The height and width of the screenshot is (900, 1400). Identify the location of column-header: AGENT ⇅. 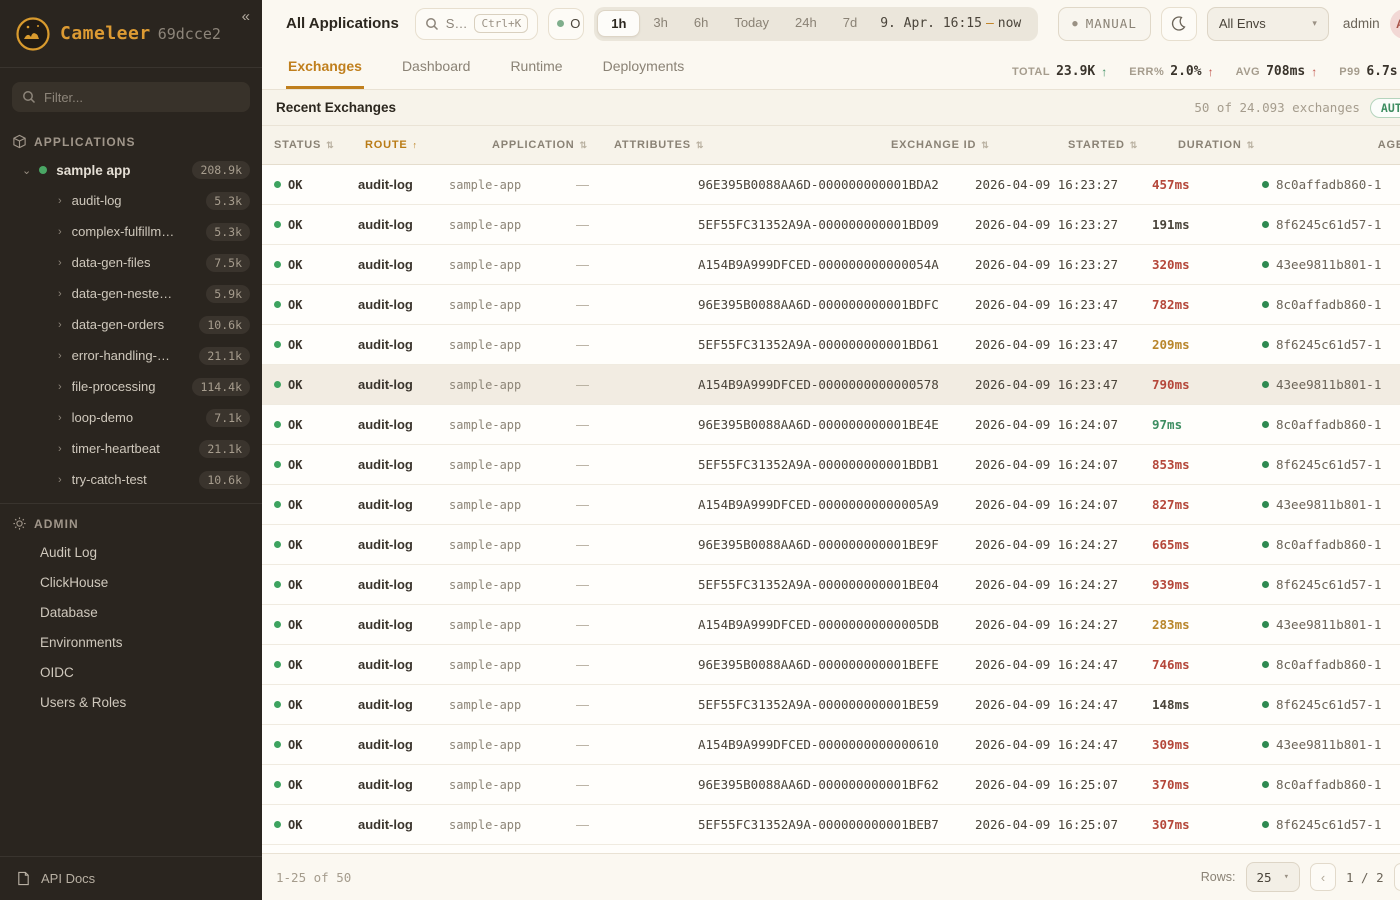
(1389, 145).